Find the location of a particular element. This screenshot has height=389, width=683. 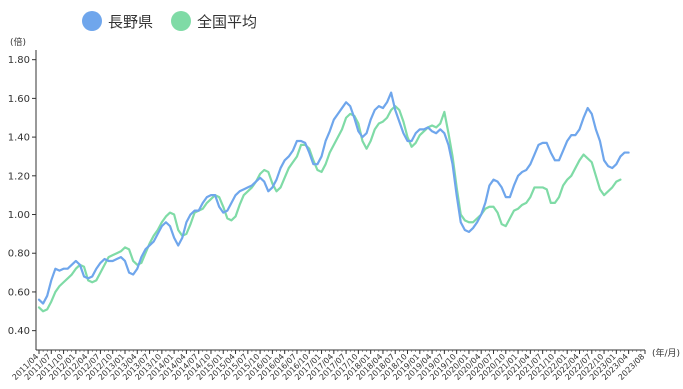

legend-item-nagano: 長野県 is located at coordinates (117, 21).